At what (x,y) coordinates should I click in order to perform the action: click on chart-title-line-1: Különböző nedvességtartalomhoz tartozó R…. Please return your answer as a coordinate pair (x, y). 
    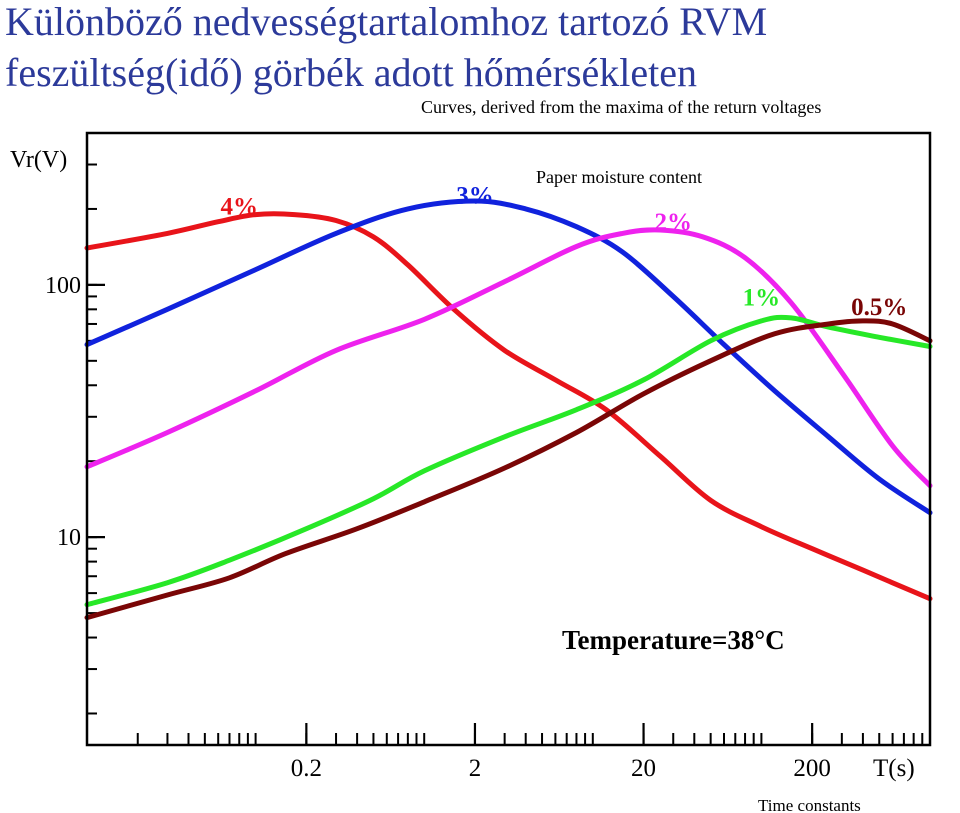
    Looking at the image, I should click on (386, 22).